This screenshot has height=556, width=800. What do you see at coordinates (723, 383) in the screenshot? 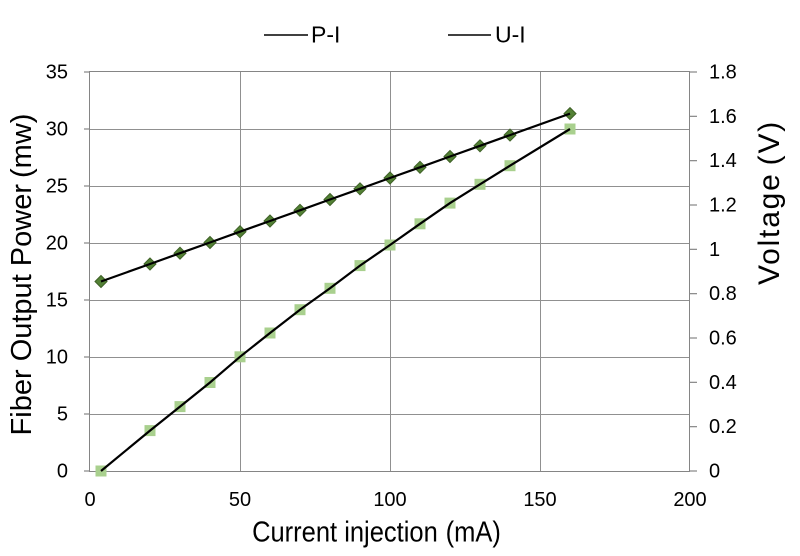
I see `svg-text: 0.4` at bounding box center [723, 383].